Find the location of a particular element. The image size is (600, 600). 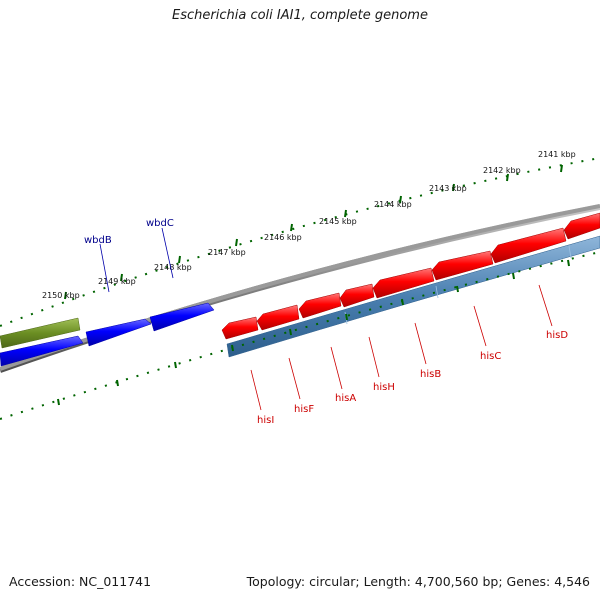

red-gene-track is located at coordinates (410, 276).